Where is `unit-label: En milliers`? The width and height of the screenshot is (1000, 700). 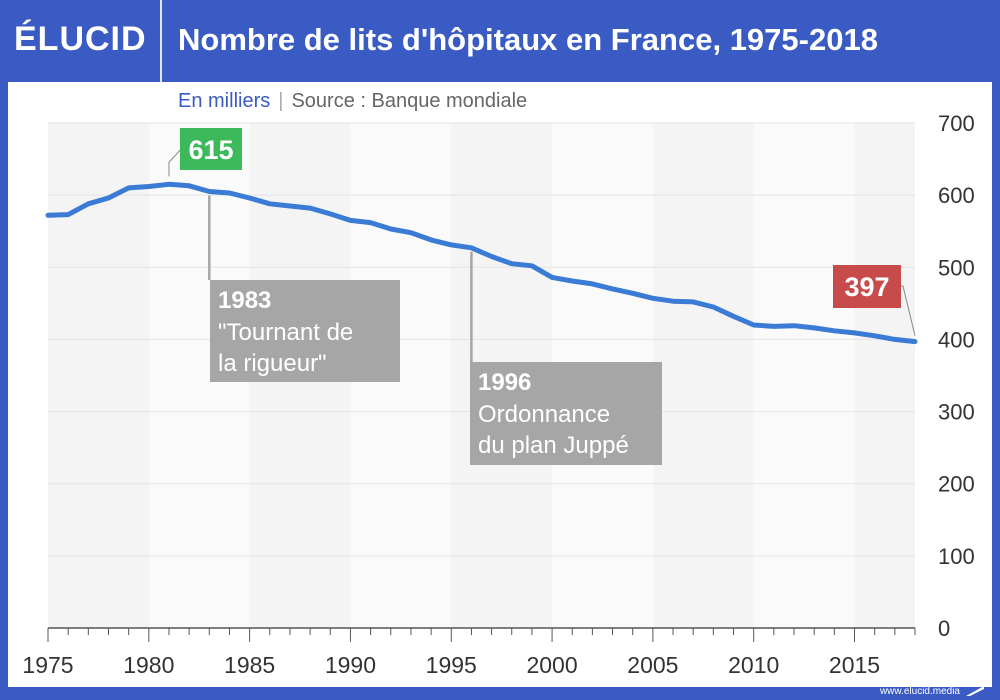 unit-label: En milliers is located at coordinates (224, 101).